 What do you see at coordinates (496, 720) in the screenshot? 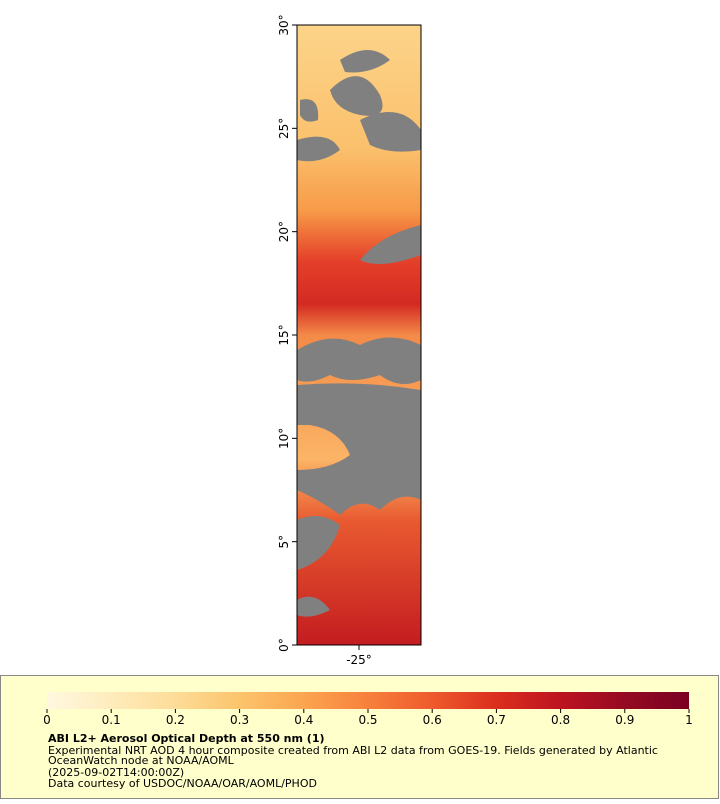
I see `colorbar-tick-label: 0.7` at bounding box center [496, 720].